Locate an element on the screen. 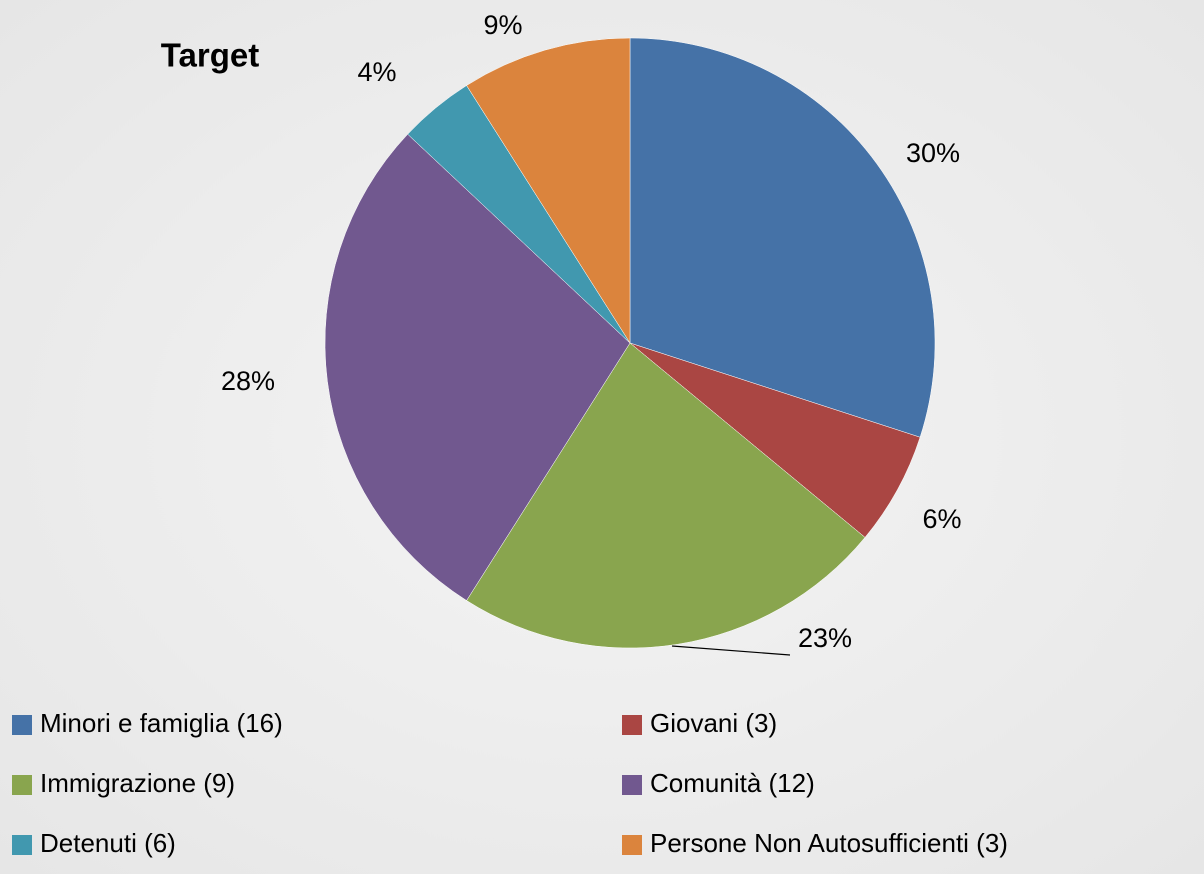 This screenshot has height=874, width=1204. leader-line is located at coordinates (731, 650).